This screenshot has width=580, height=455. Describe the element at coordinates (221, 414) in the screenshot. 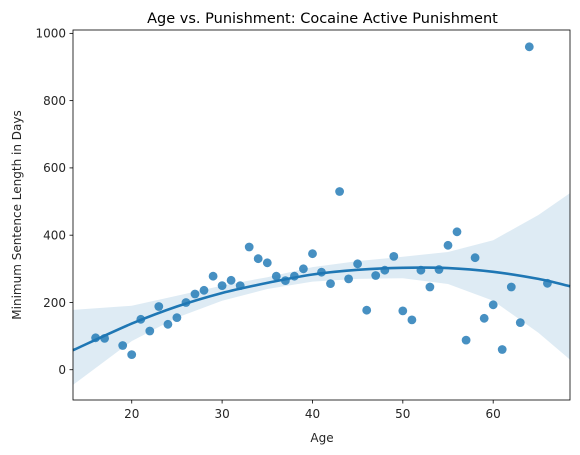

I see `x-tick-label: 30` at that location.